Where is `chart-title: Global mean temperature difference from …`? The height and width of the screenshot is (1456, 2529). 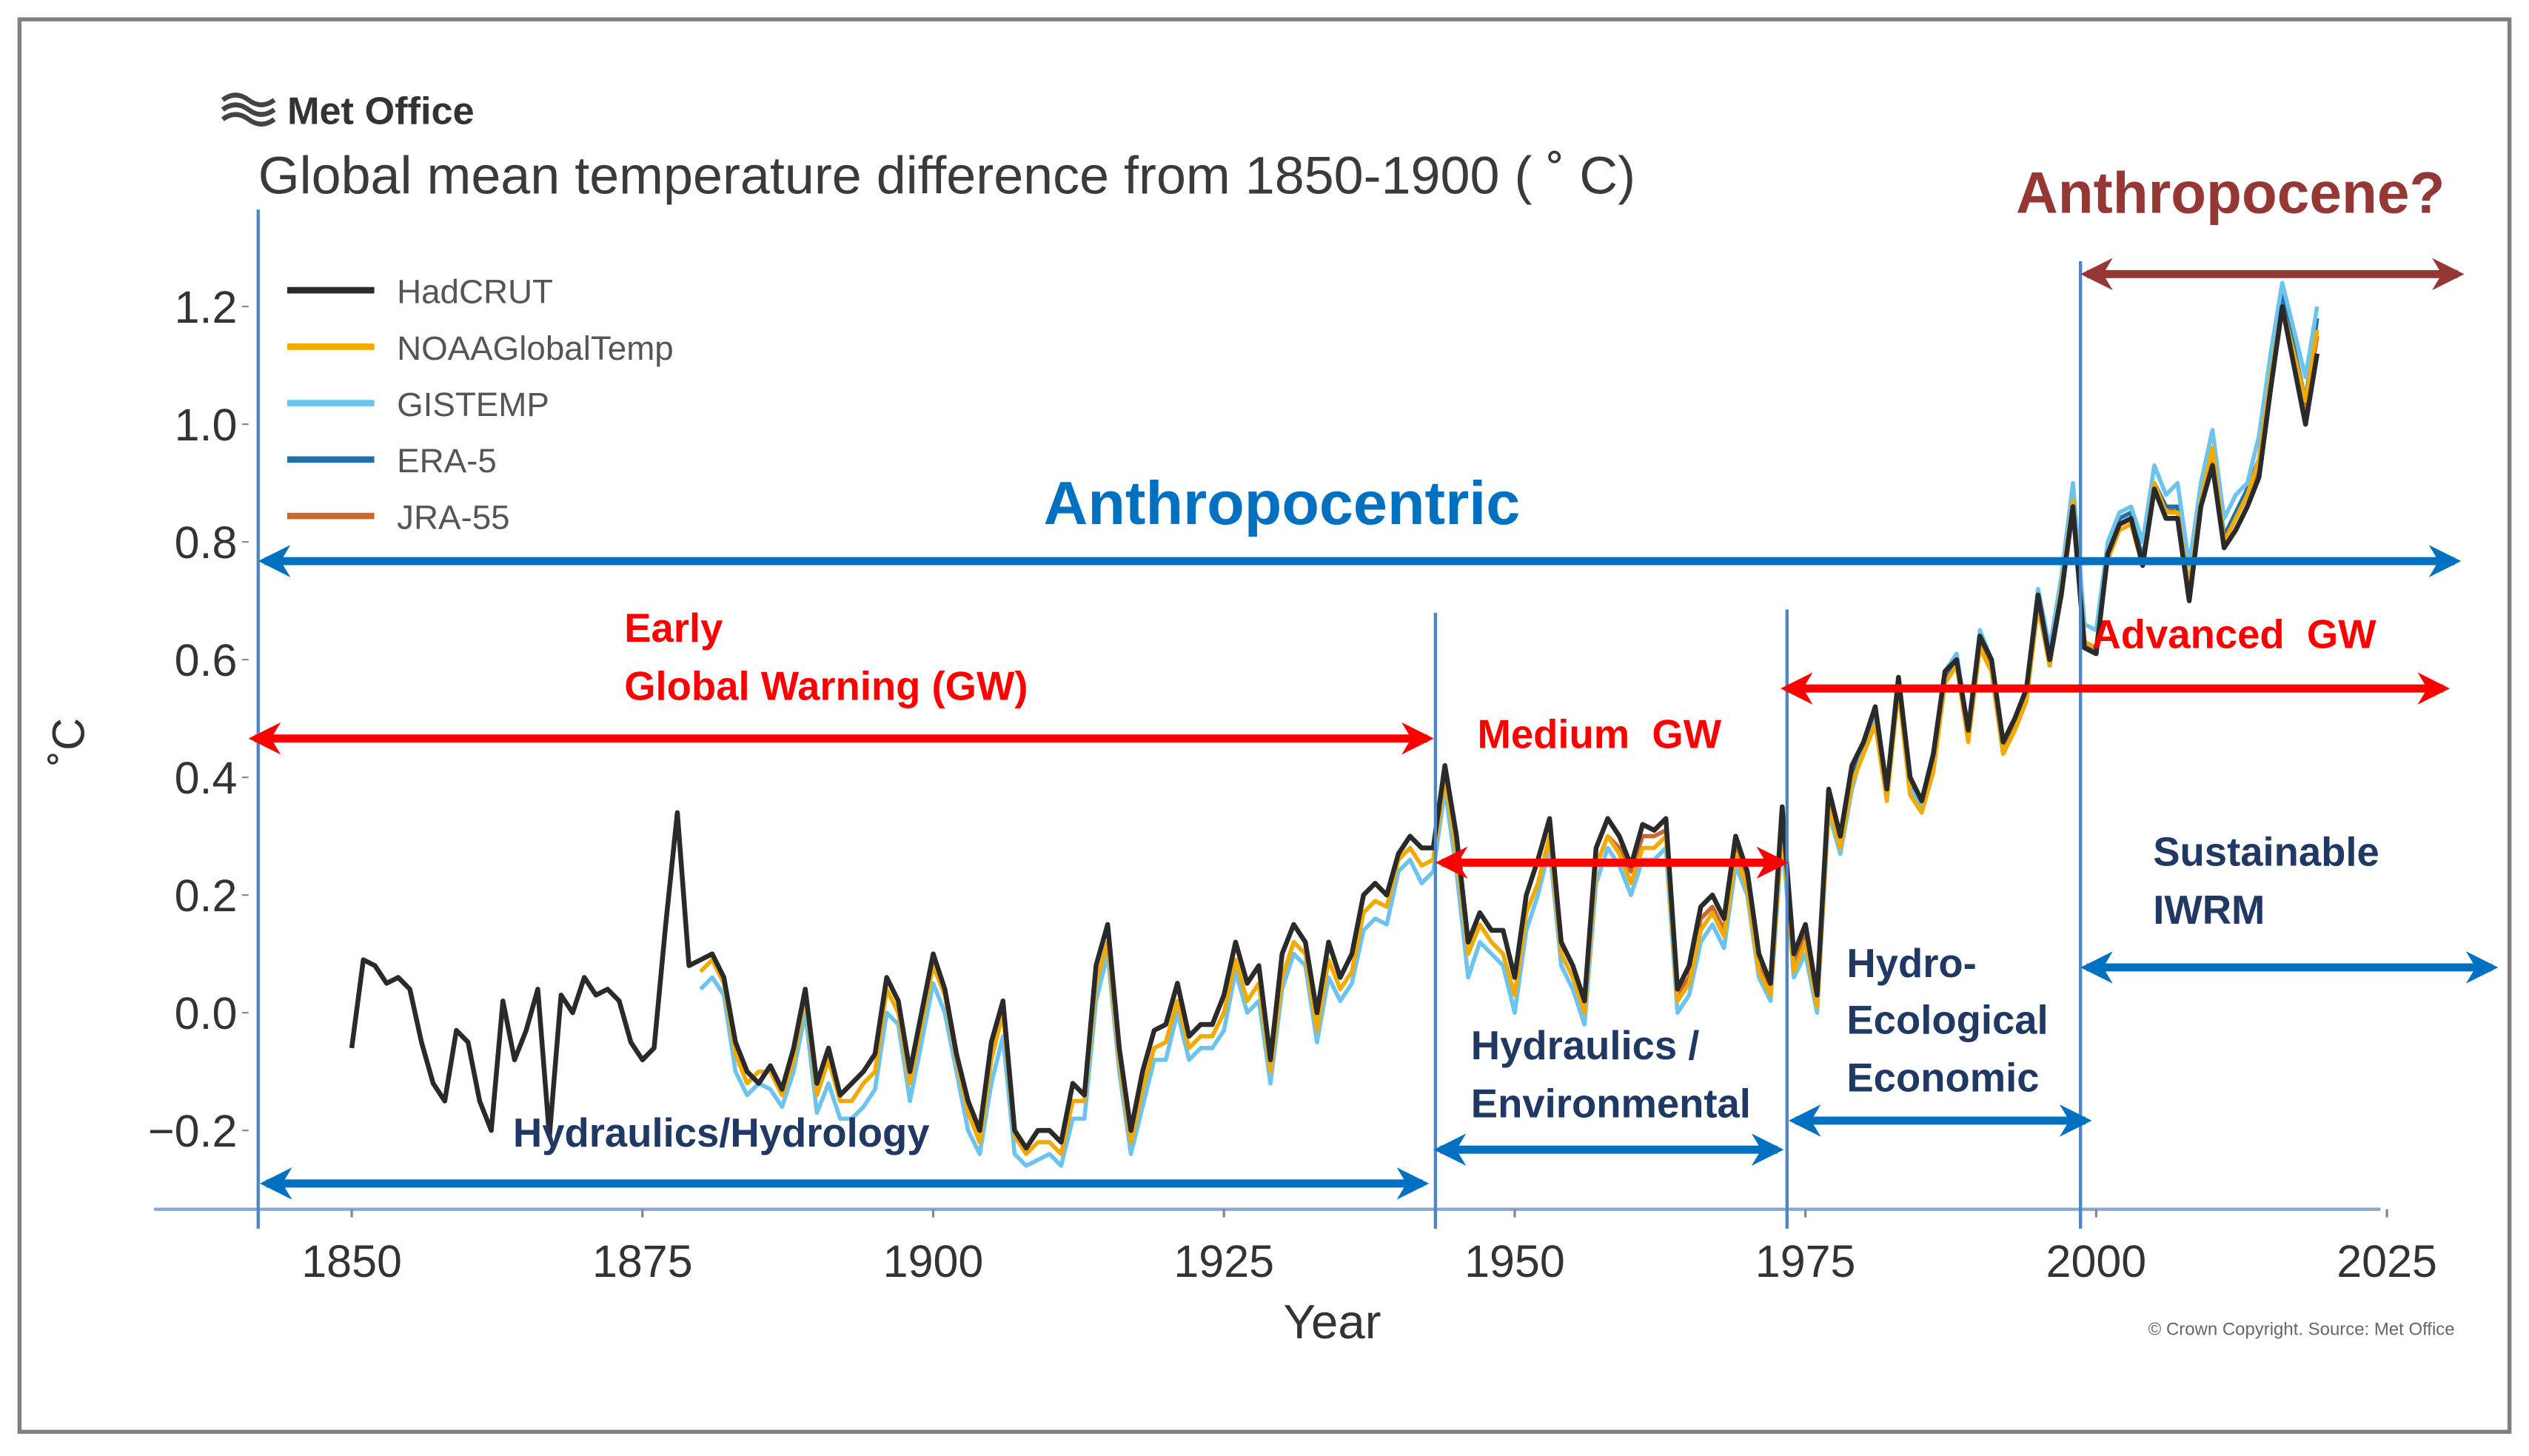 chart-title: Global mean temperature difference from … is located at coordinates (946, 175).